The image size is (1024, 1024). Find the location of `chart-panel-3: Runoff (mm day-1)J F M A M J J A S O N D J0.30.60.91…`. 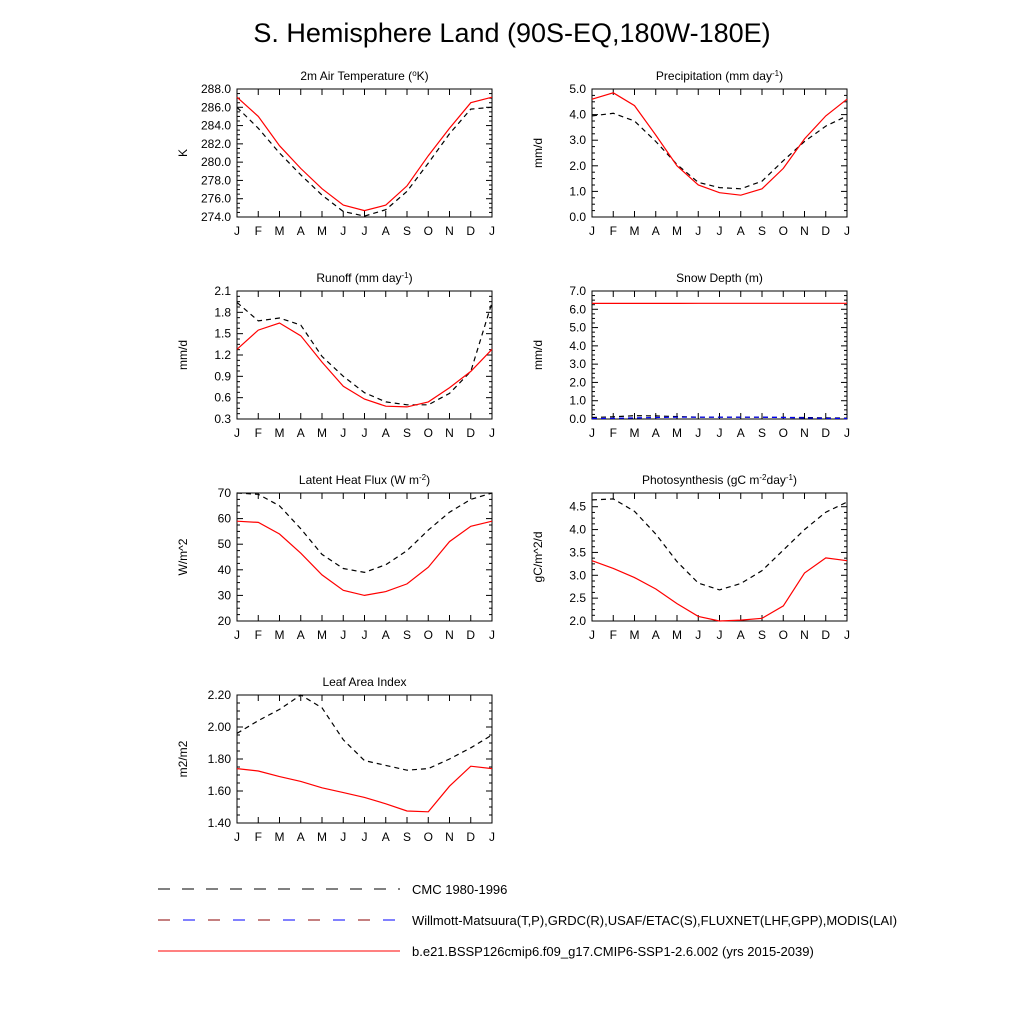

chart-panel-3: Runoff (mm day-1)J F M A M J J A S O N D J0.30.60.91… is located at coordinates (335, 356).